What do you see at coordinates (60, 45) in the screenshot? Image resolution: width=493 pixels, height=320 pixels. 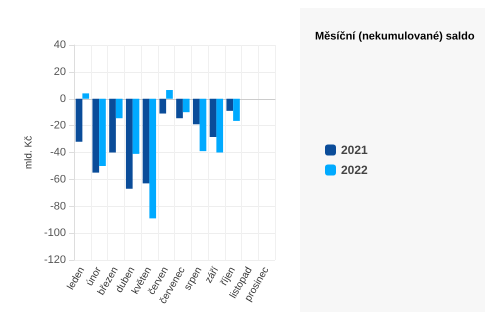 I see `y-tick-label: 40` at bounding box center [60, 45].